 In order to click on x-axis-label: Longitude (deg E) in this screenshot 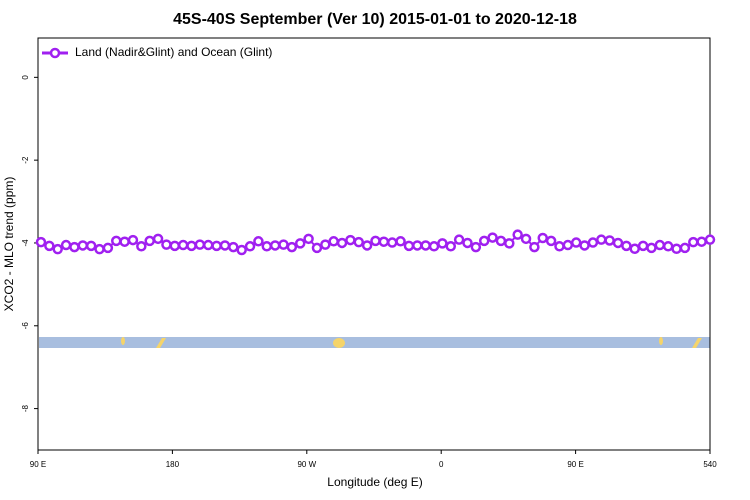, I will do `click(374, 482)`.